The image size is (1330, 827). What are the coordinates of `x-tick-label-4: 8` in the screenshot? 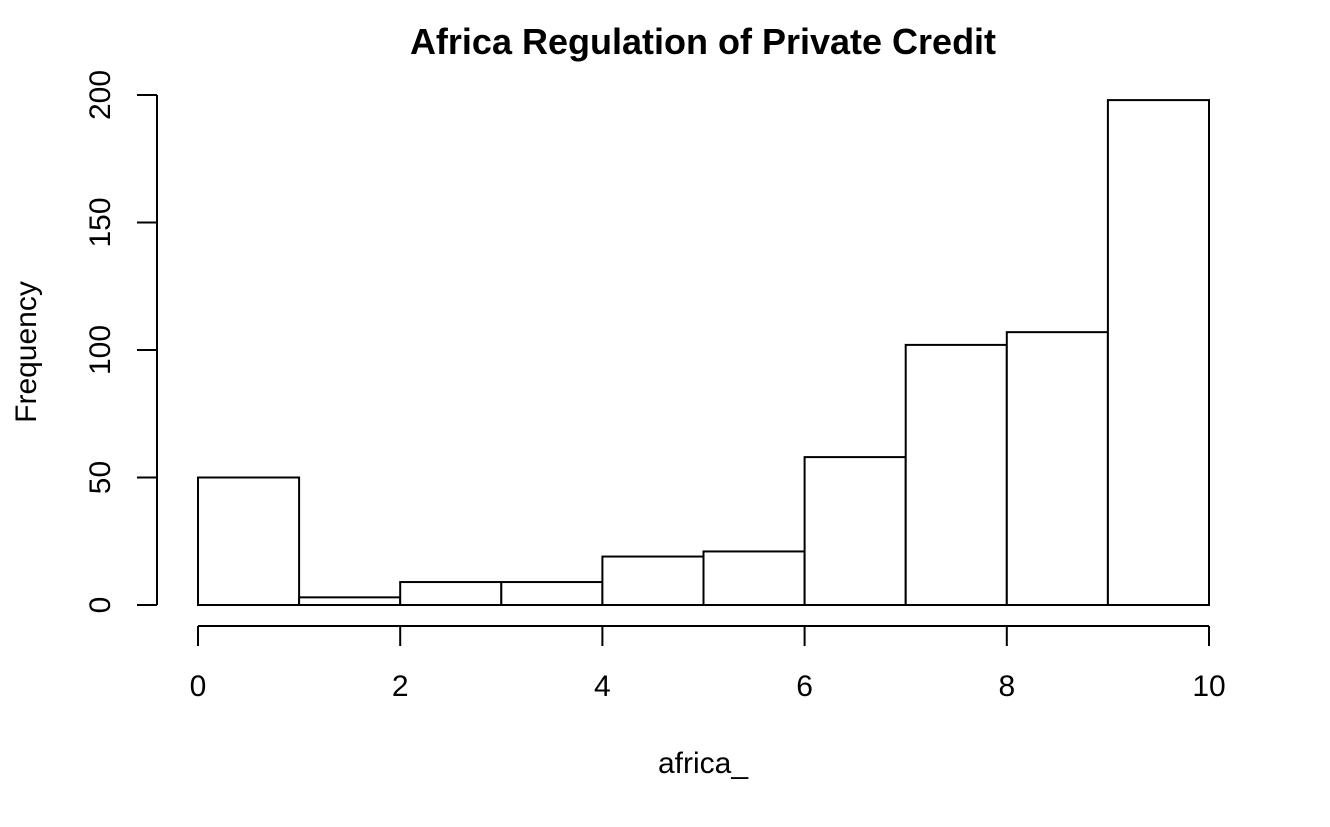 It's located at (1006, 686).